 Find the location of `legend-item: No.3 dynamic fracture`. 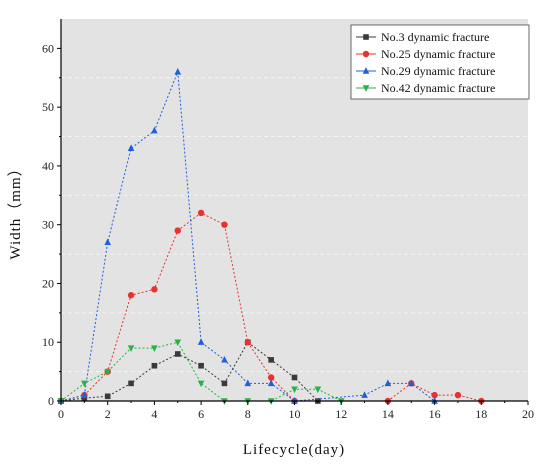

legend-item: No.3 dynamic fracture is located at coordinates (422, 37).